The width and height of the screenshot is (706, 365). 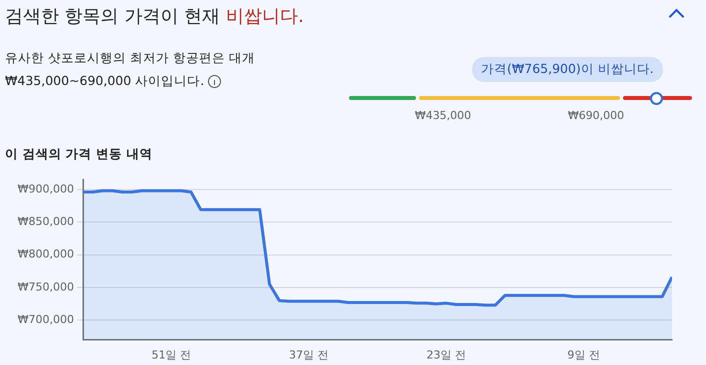 What do you see at coordinates (446, 355) in the screenshot?
I see `x-tick-label: 23일 전` at bounding box center [446, 355].